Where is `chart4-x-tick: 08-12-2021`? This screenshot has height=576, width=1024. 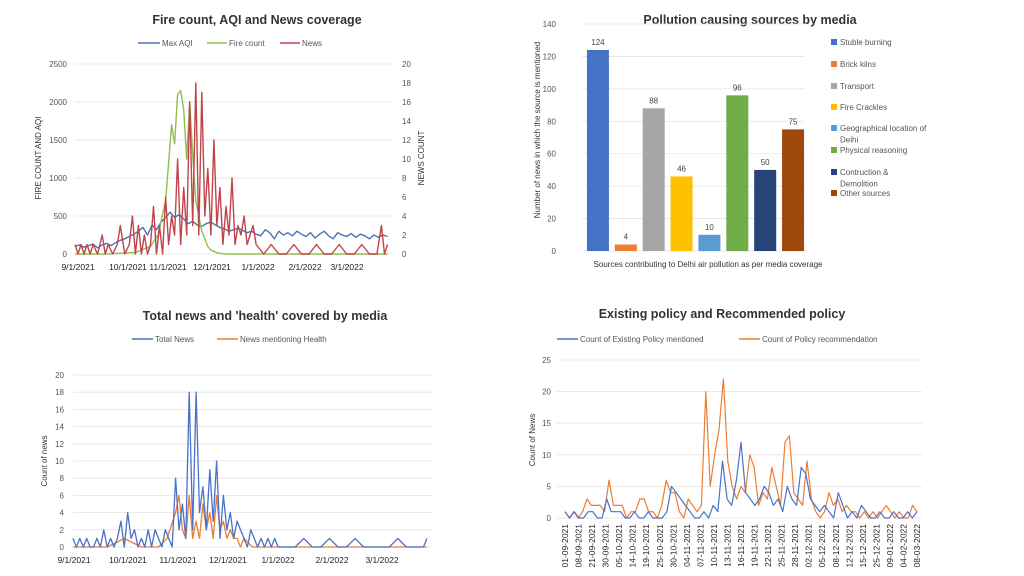
chart4-x-tick: 08-12-2021 is located at coordinates (836, 546).